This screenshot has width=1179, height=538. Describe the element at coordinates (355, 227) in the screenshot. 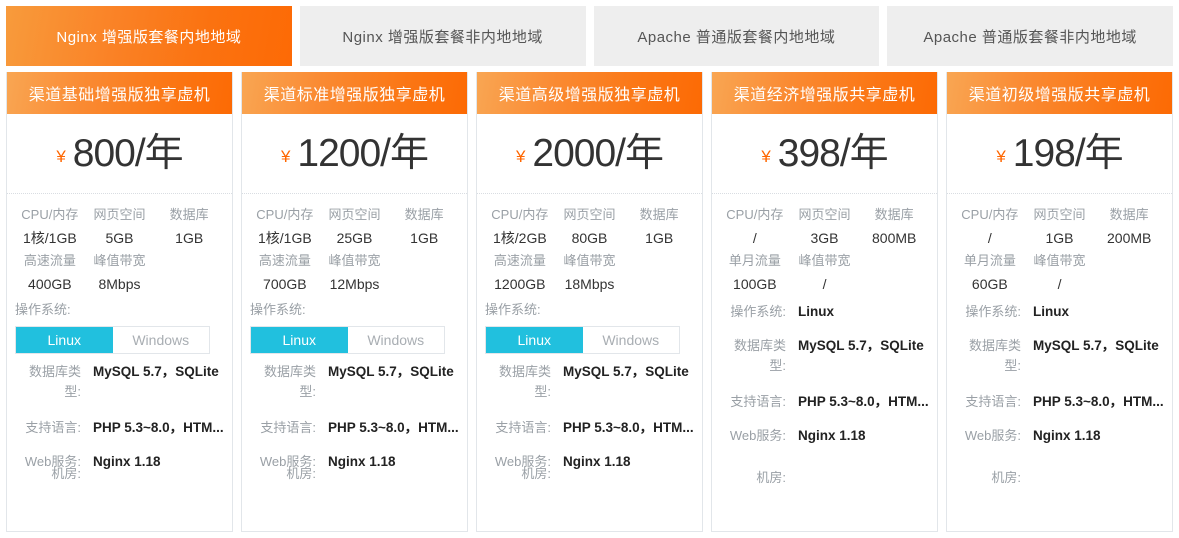

I see `spec-space: 网页空间 25GB` at that location.